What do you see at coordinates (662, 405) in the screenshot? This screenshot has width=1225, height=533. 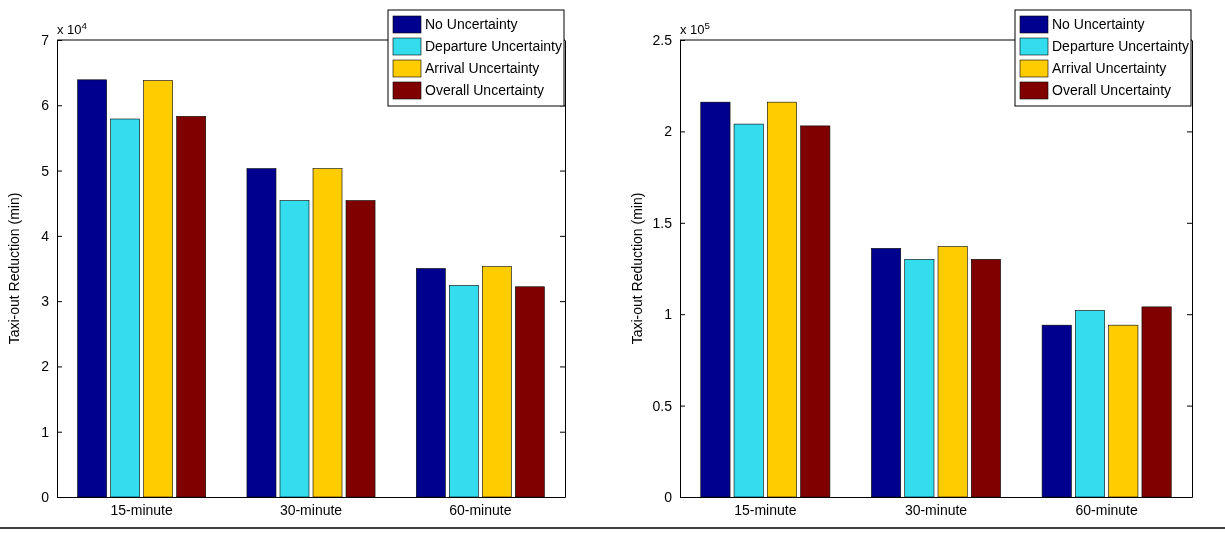 I see `y-tick-label: 0.5` at bounding box center [662, 405].